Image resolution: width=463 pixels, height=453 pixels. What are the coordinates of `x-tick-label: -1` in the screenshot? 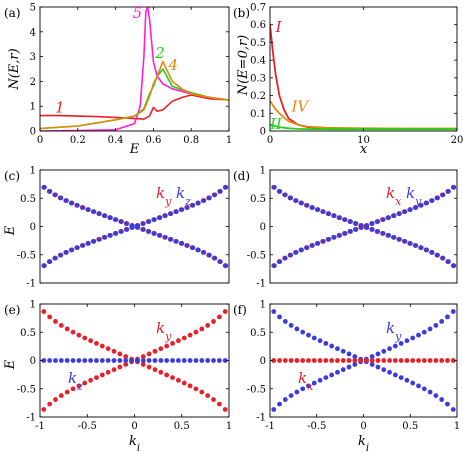 It's located at (270, 426).